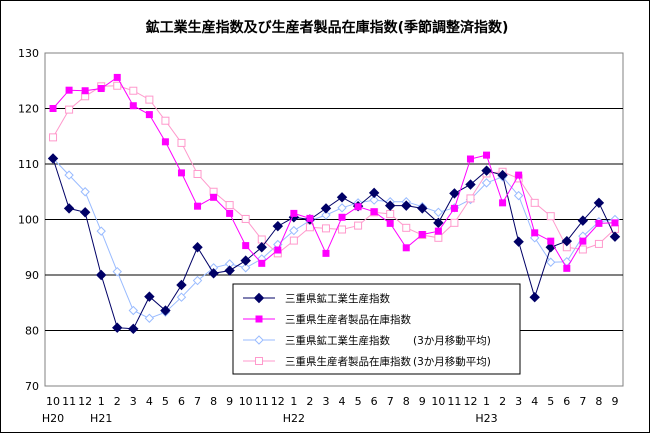 The height and width of the screenshot is (433, 650). What do you see at coordinates (376, 329) in the screenshot?
I see `legend-box` at bounding box center [376, 329].